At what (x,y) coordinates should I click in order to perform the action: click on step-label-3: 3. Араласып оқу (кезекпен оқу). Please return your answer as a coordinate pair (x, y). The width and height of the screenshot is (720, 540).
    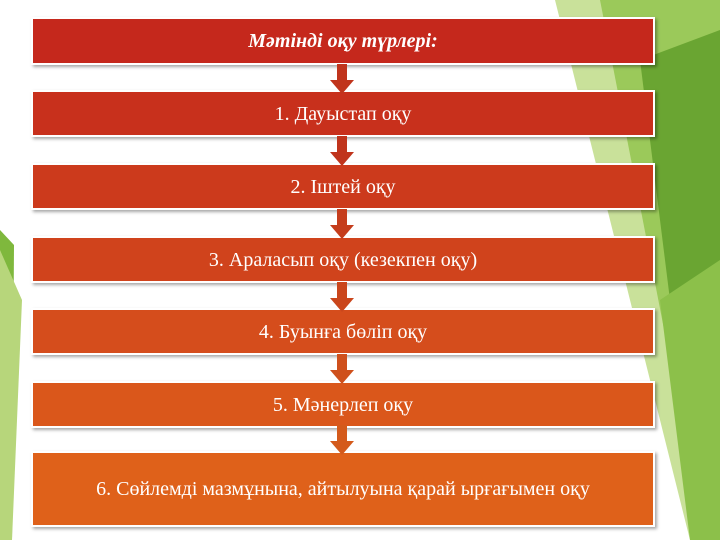
    Looking at the image, I should click on (343, 259).